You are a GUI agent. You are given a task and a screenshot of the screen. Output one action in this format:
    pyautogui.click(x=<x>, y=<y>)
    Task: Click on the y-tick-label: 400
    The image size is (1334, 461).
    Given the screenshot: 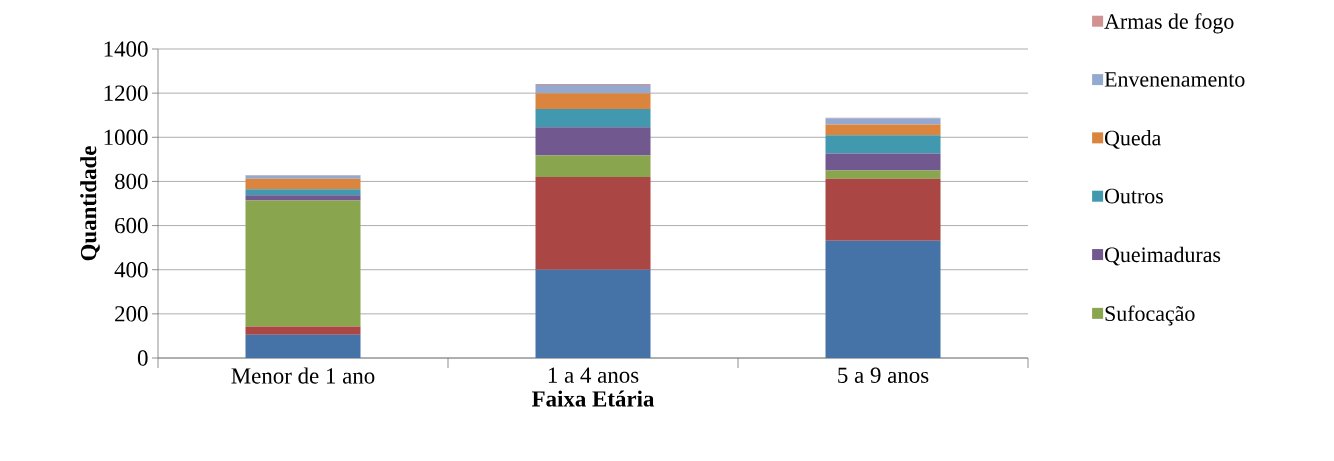 What is the action you would take?
    pyautogui.click(x=131, y=269)
    